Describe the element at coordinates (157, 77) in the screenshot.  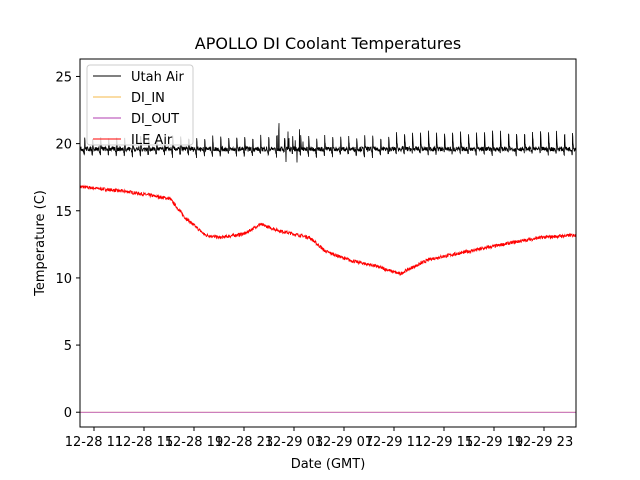
I see `legend-label: Utah Air` at that location.